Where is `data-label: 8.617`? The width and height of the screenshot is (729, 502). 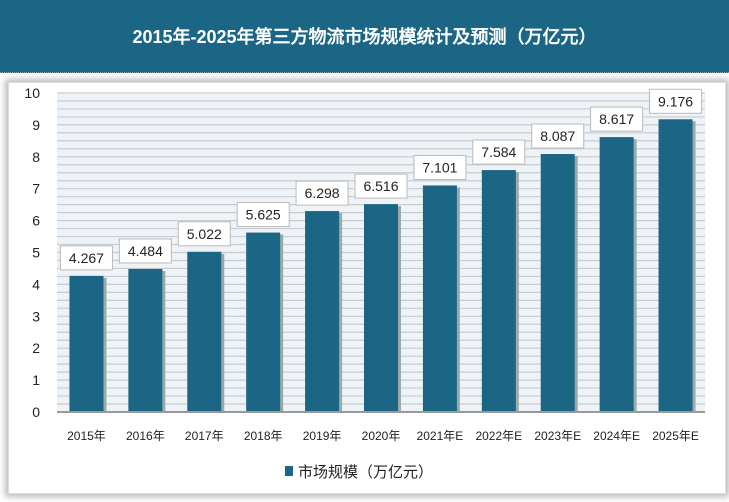
data-label: 8.617 is located at coordinates (616, 119).